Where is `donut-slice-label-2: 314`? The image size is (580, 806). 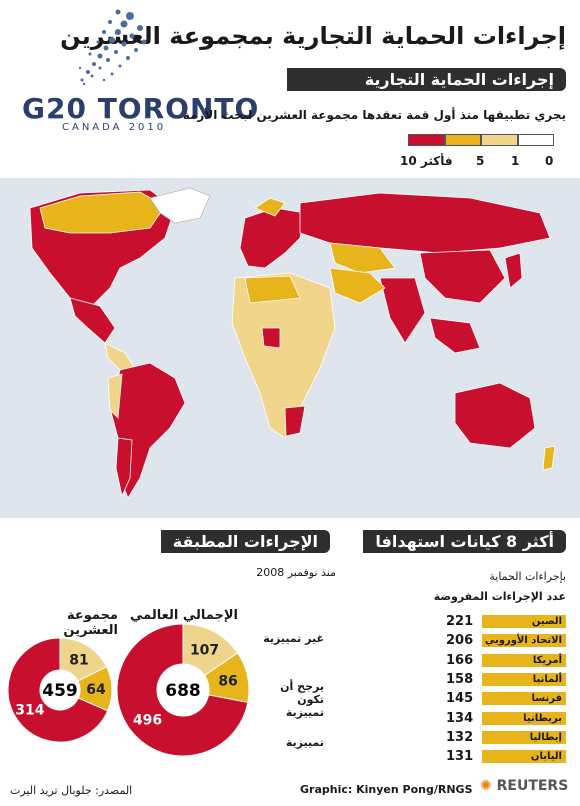 donut-slice-label-2: 314 is located at coordinates (29, 711).